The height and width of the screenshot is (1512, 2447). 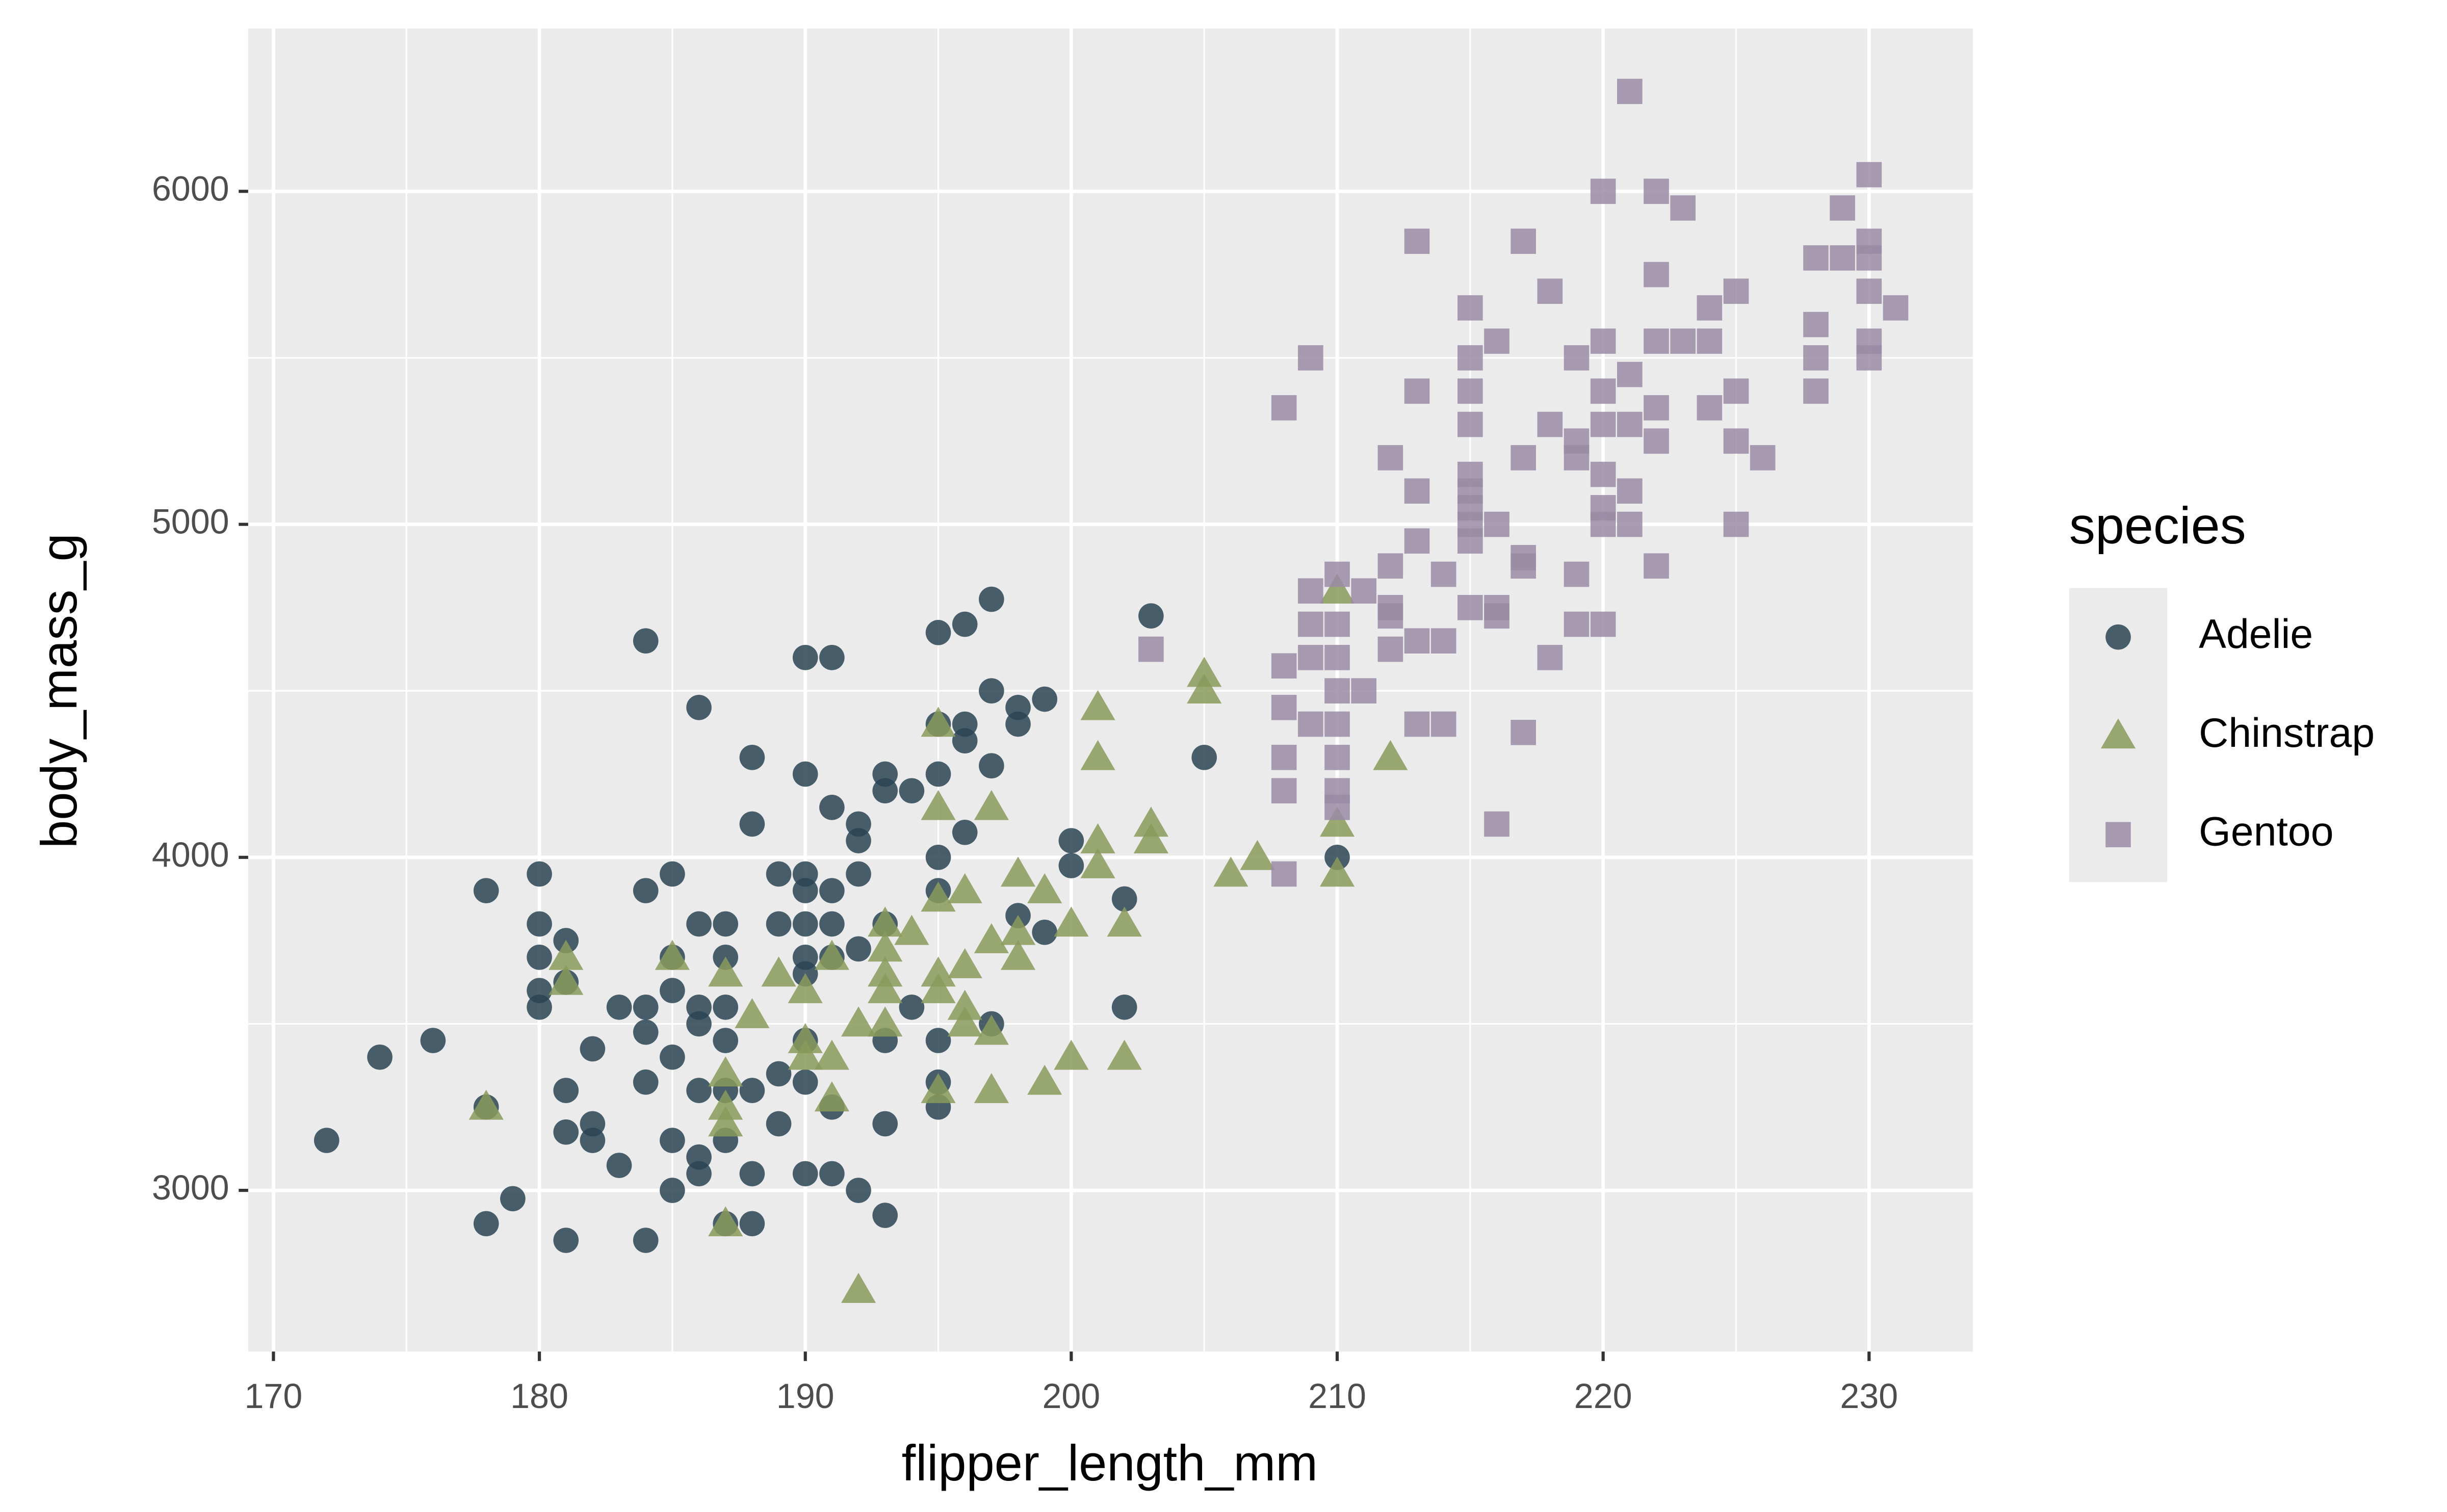 I want to click on x-tick-label: 200, so click(x=1071, y=1396).